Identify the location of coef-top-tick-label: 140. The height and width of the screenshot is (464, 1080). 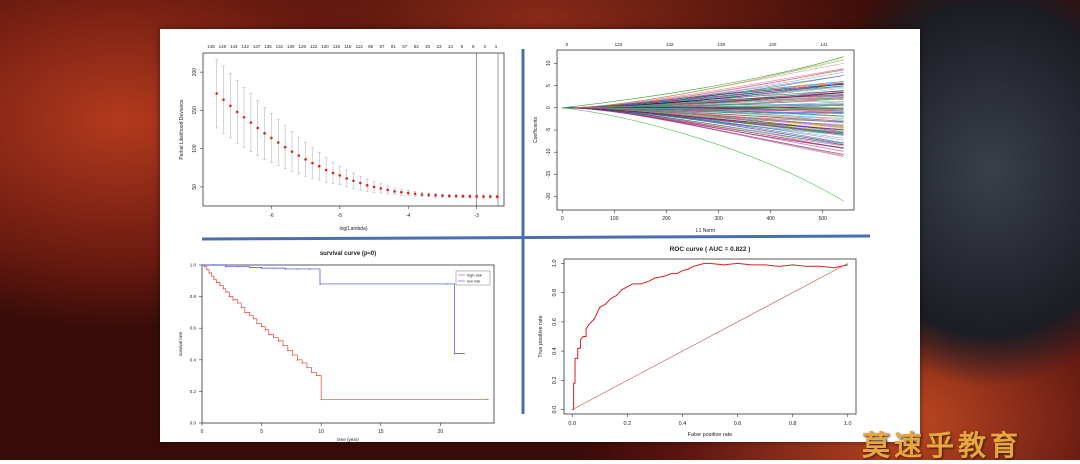
(773, 44).